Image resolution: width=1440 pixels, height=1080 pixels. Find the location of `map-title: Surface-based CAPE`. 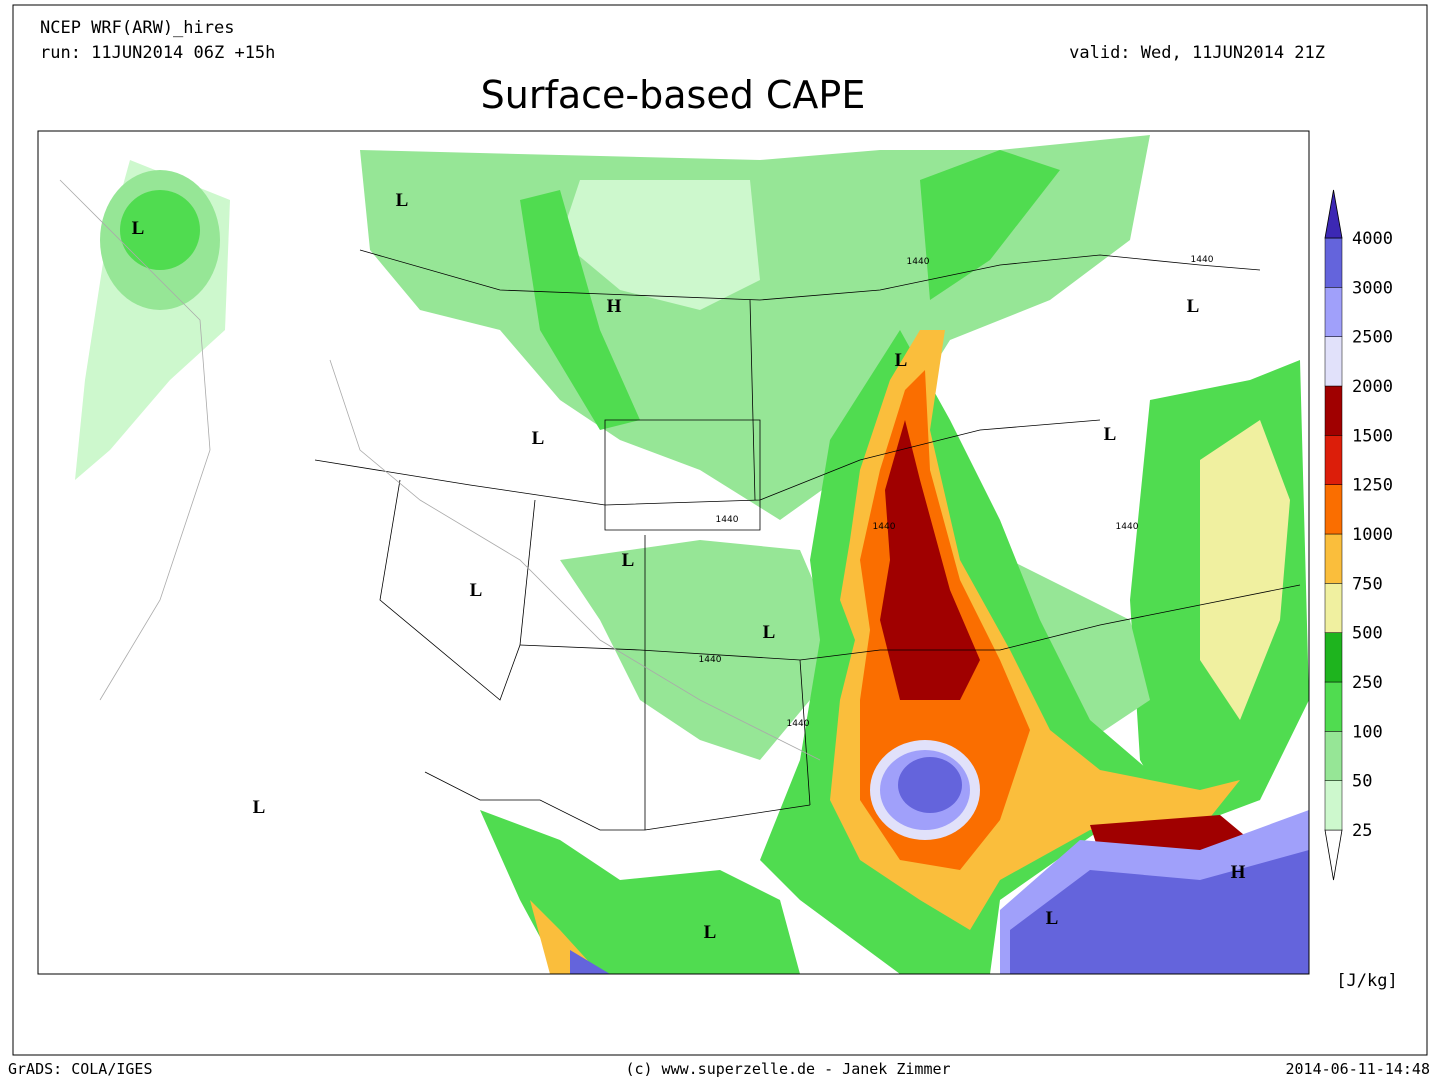

map-title: Surface-based CAPE is located at coordinates (673, 95).